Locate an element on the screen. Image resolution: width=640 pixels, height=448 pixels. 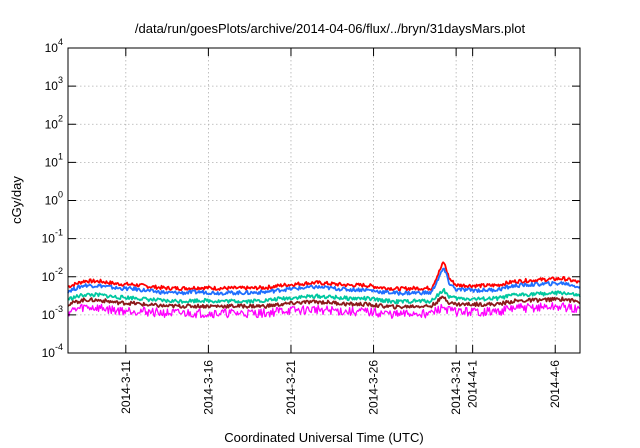
y-tick-label: 10⁻⁴ is located at coordinates (52, 351).